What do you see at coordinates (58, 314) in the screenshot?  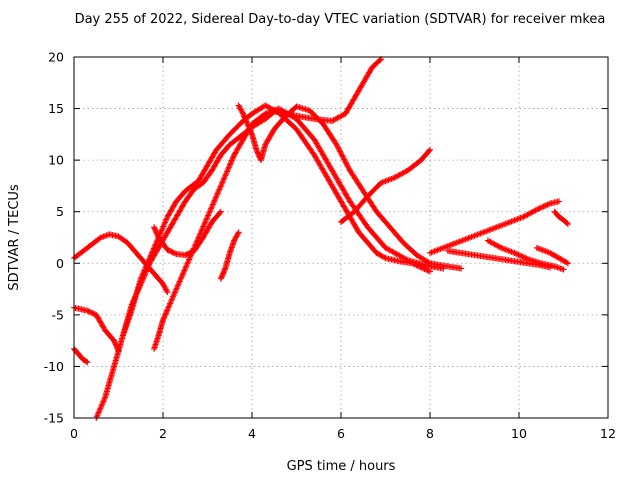 I see `y-tick-label: -5` at bounding box center [58, 314].